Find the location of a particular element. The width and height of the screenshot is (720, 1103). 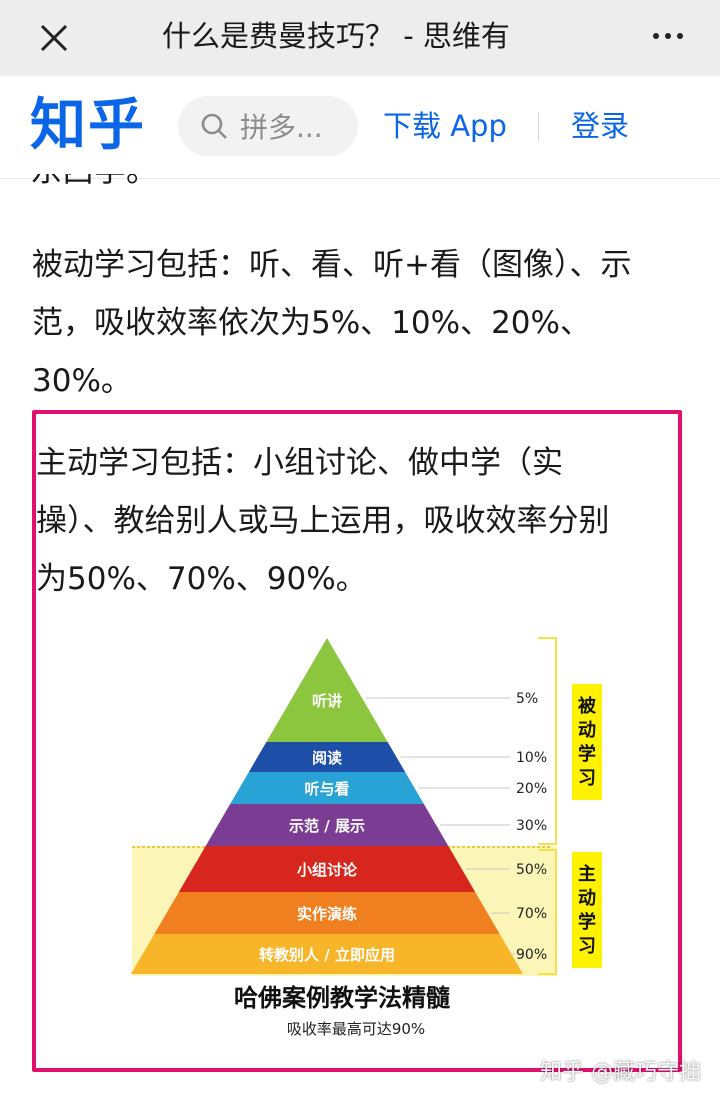

pyramid-layer-label: 阅读 is located at coordinates (327, 758).